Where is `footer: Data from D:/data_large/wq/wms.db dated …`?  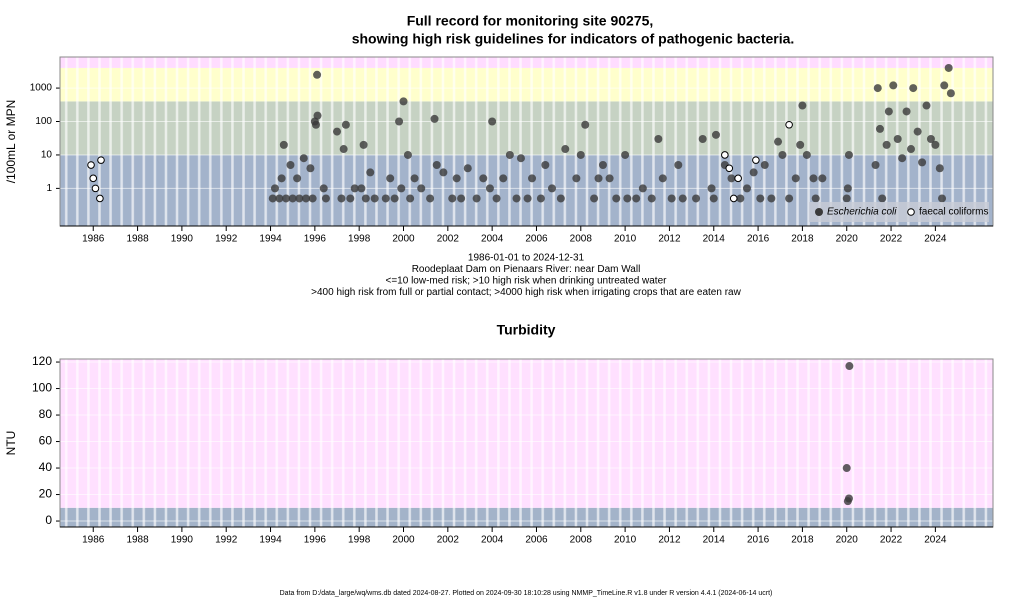
footer: Data from D:/data_large/wq/wms.db dated … is located at coordinates (526, 593).